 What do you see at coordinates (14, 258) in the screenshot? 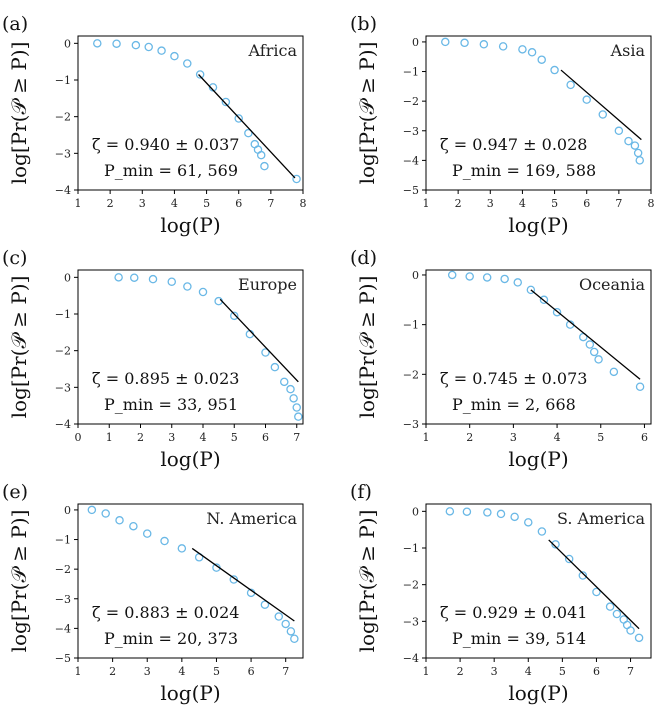
I see `panel-label: (c)` at bounding box center [14, 258].